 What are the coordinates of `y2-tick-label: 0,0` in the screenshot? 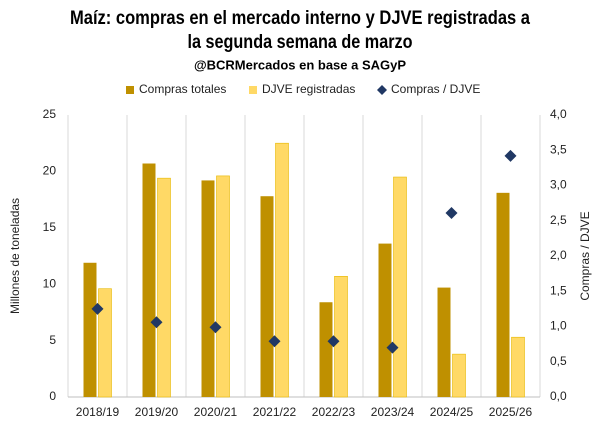 It's located at (558, 396).